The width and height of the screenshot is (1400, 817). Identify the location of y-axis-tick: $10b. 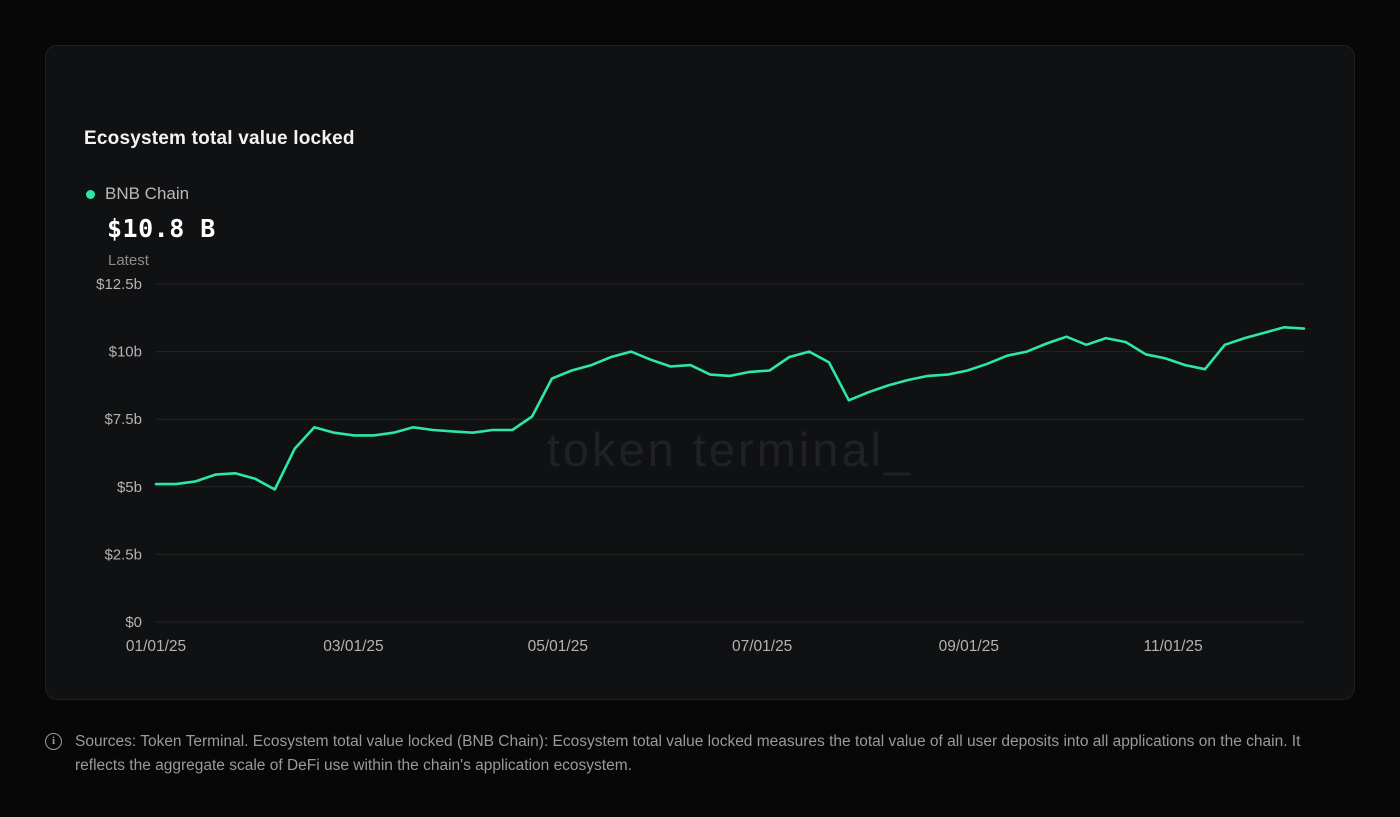
(125, 352).